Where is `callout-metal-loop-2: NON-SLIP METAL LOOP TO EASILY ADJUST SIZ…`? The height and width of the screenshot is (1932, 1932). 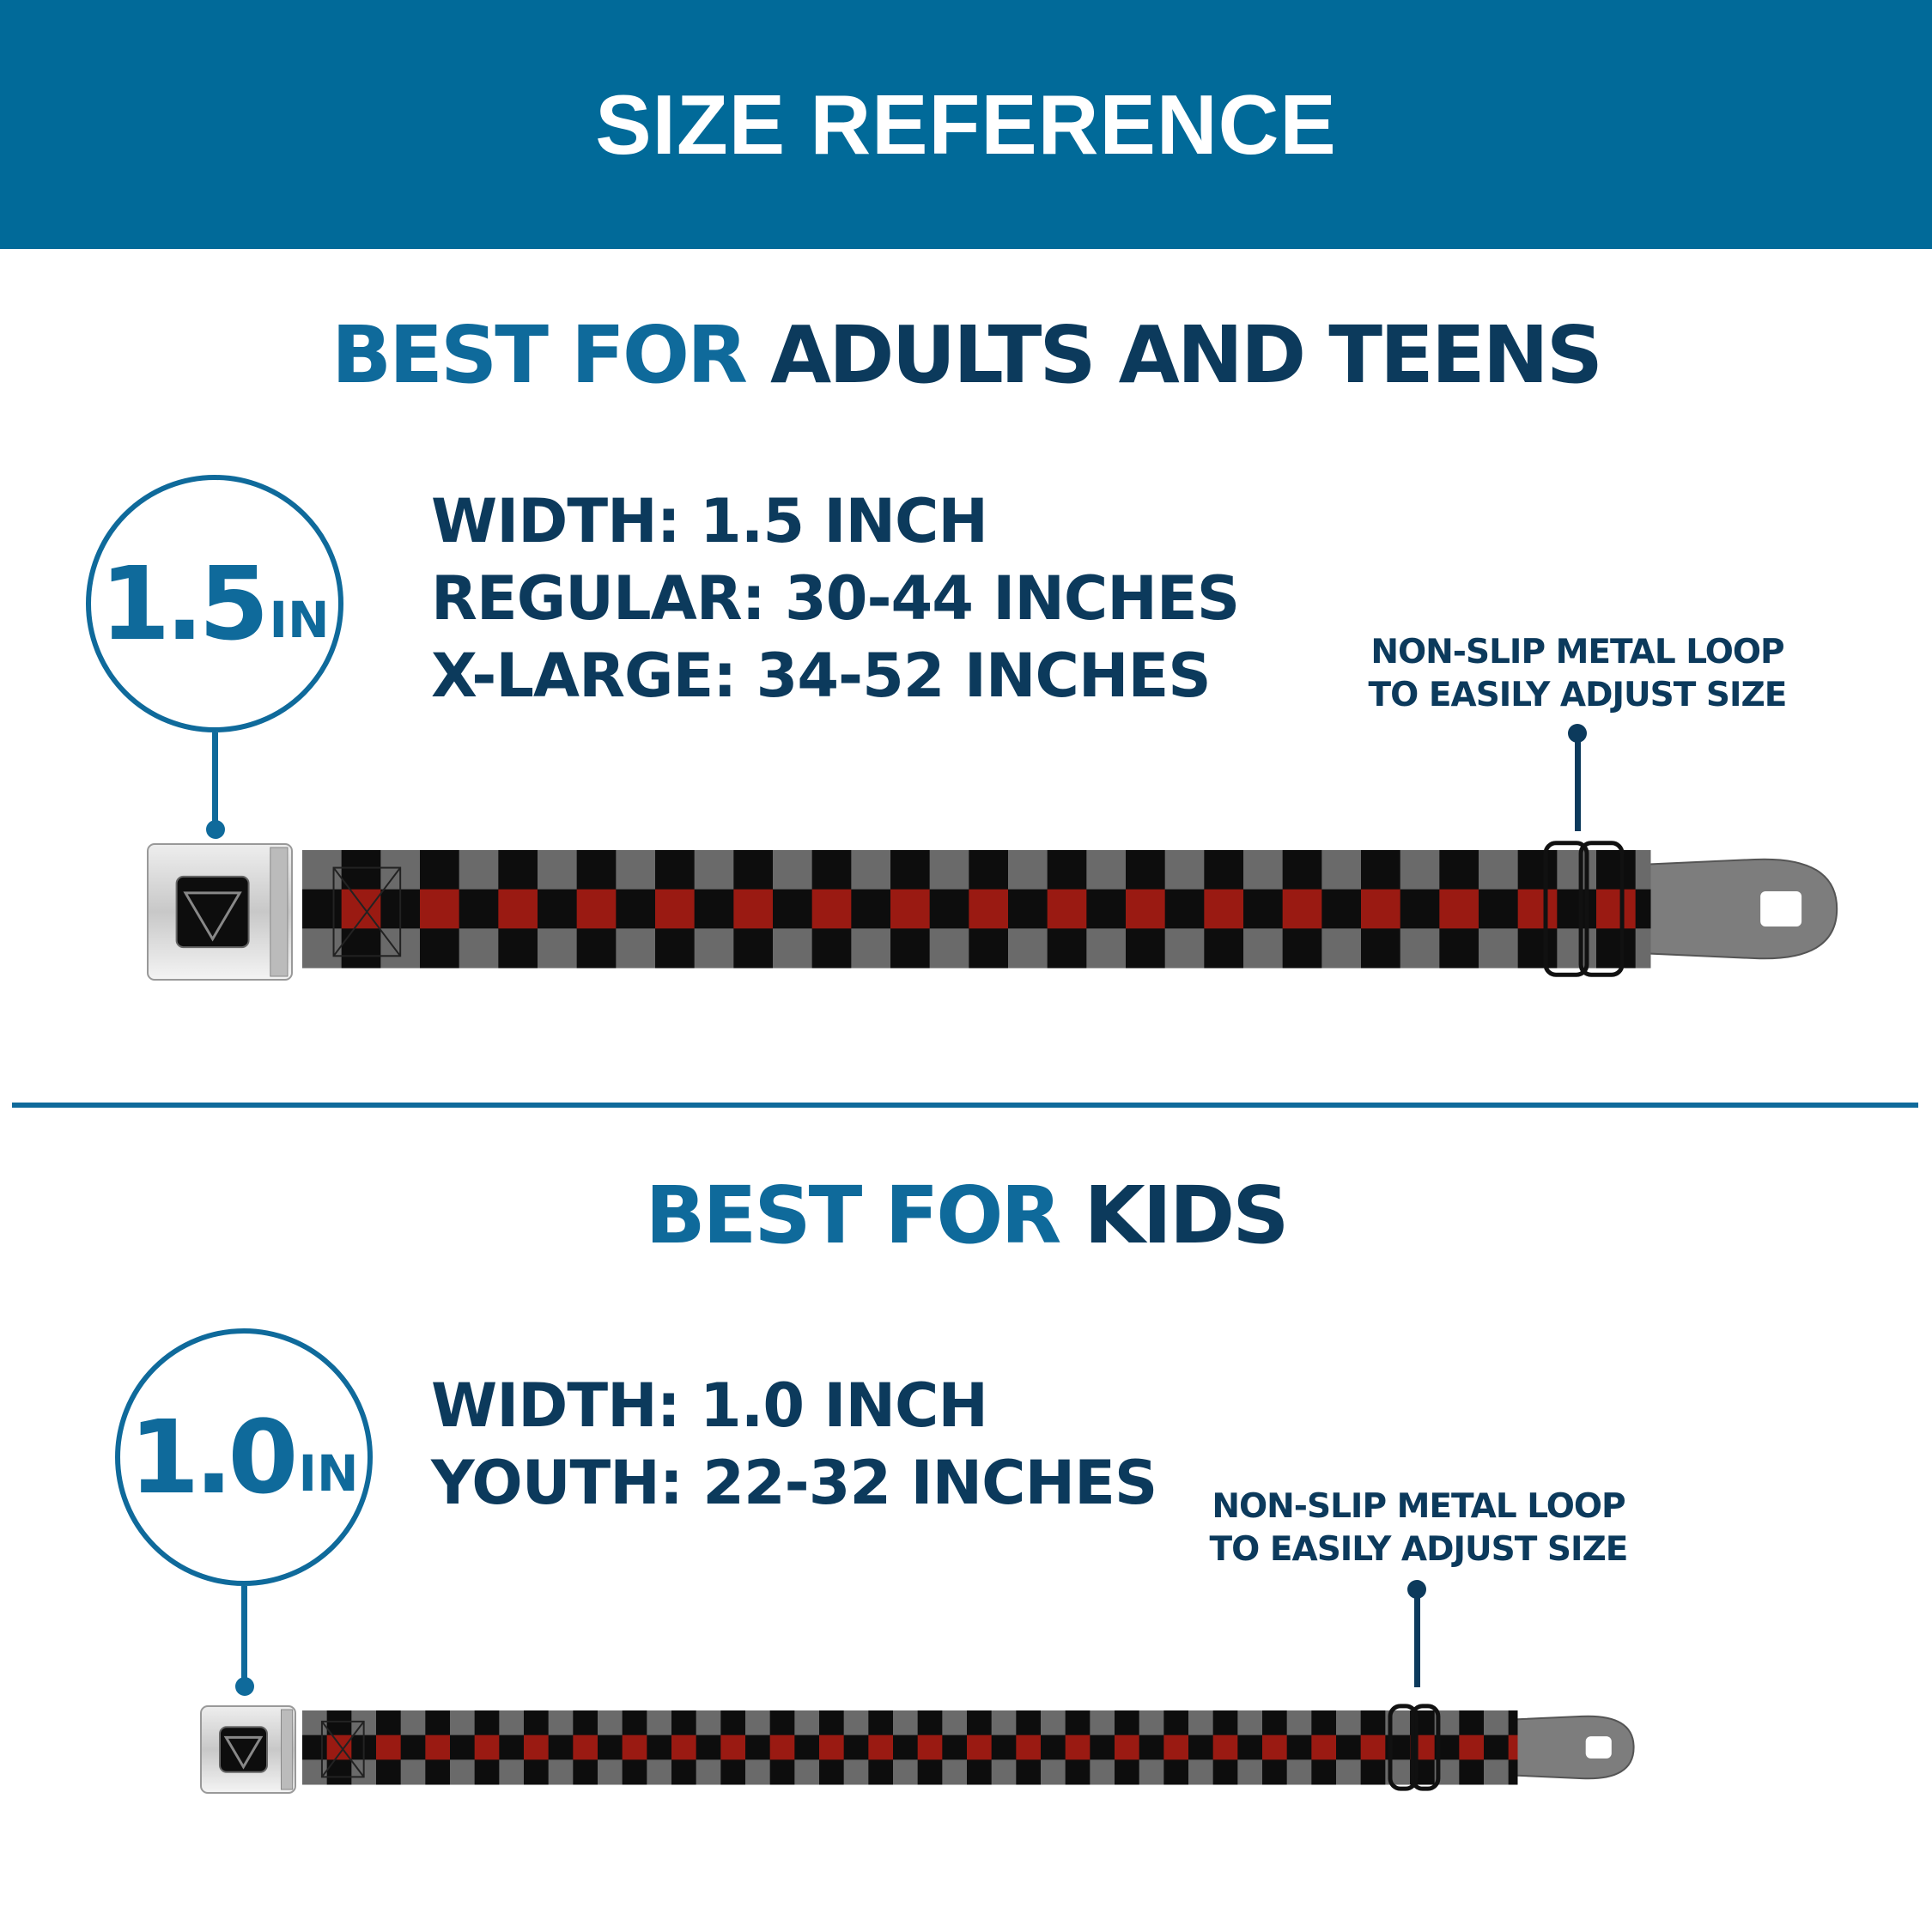
callout-metal-loop-2: NON-SLIP METAL LOOP TO EASILY ADJUST SIZ… is located at coordinates (1418, 1528).